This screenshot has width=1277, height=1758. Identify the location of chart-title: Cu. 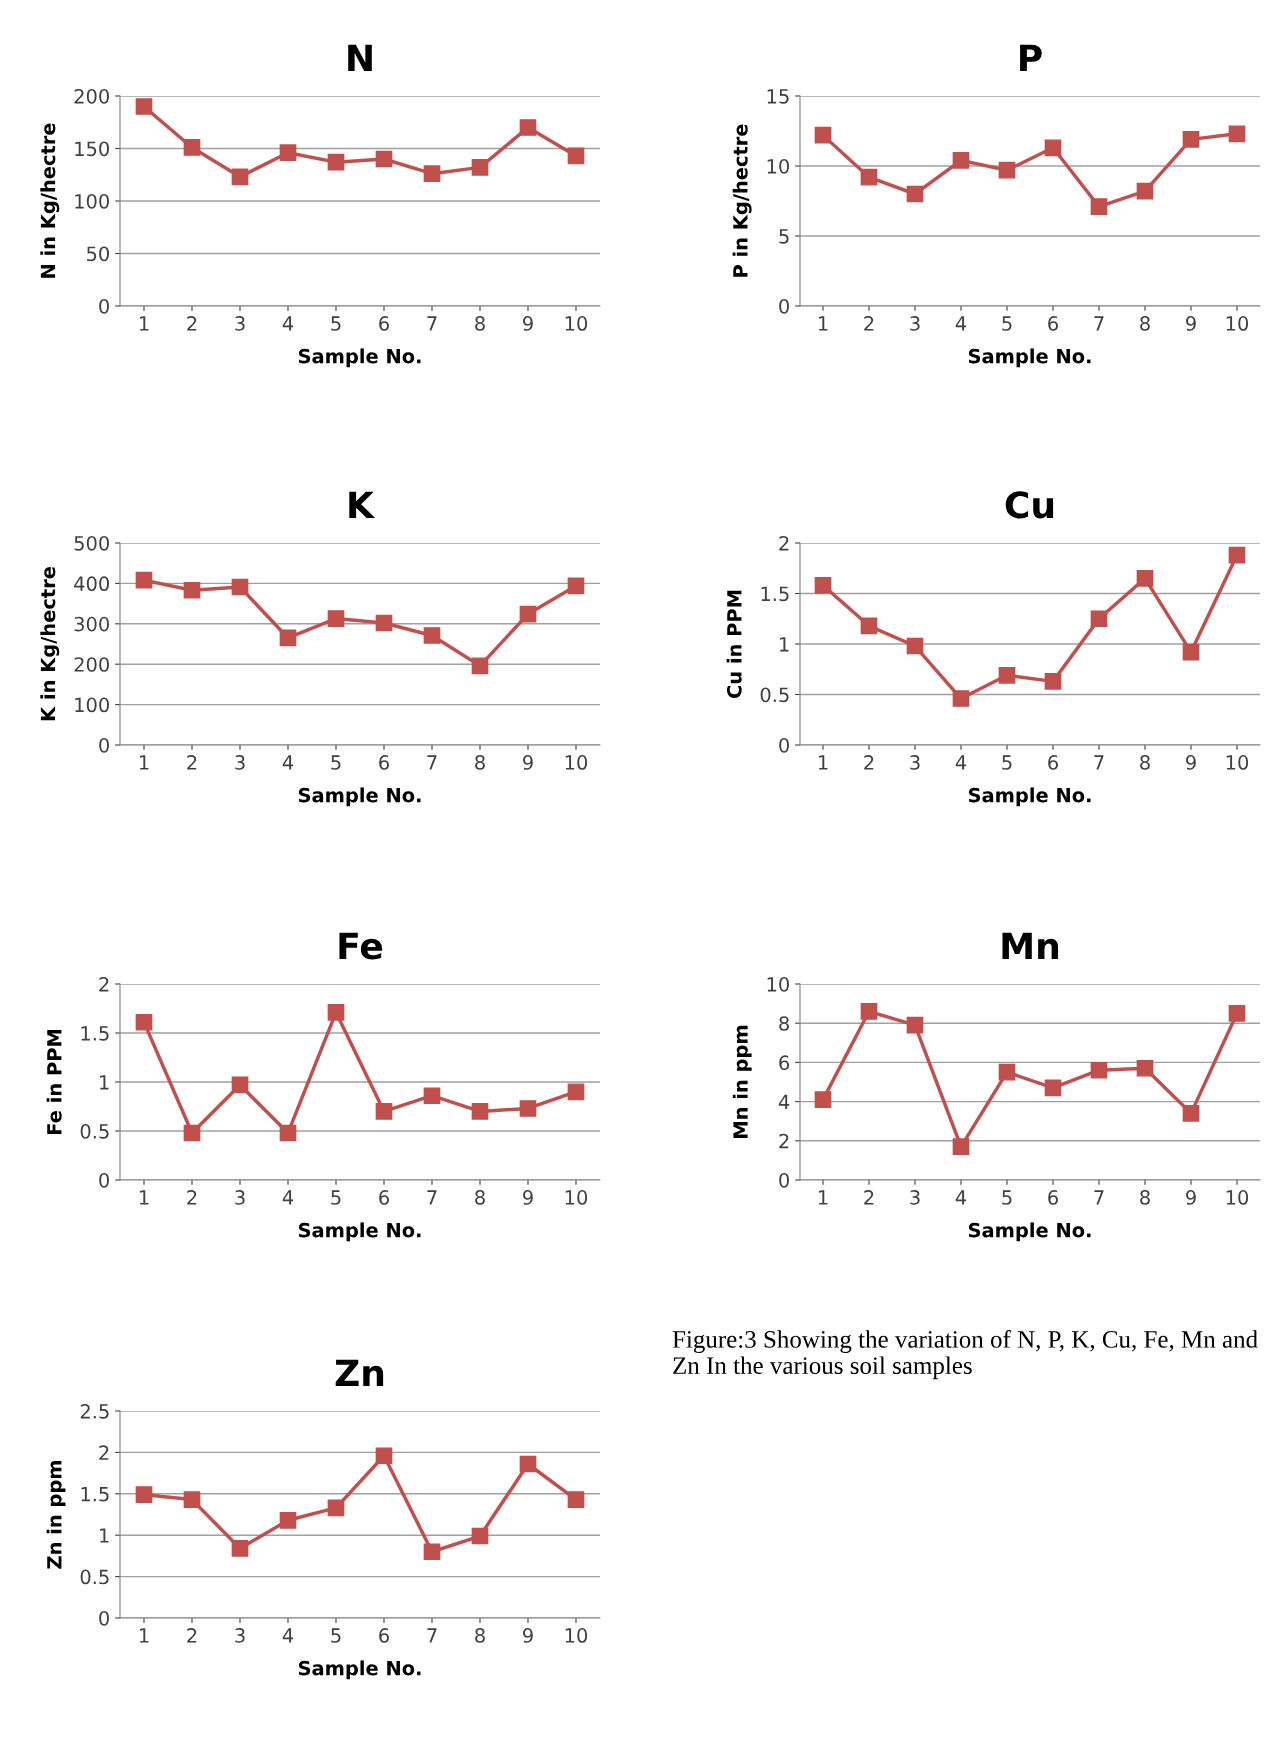
(1029, 505).